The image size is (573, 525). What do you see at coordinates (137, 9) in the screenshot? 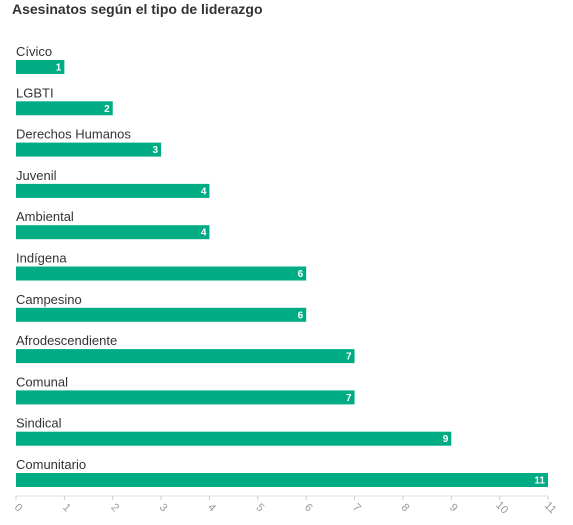
I see `chart-title: Asesinatos según el tipo de liderazgo` at bounding box center [137, 9].